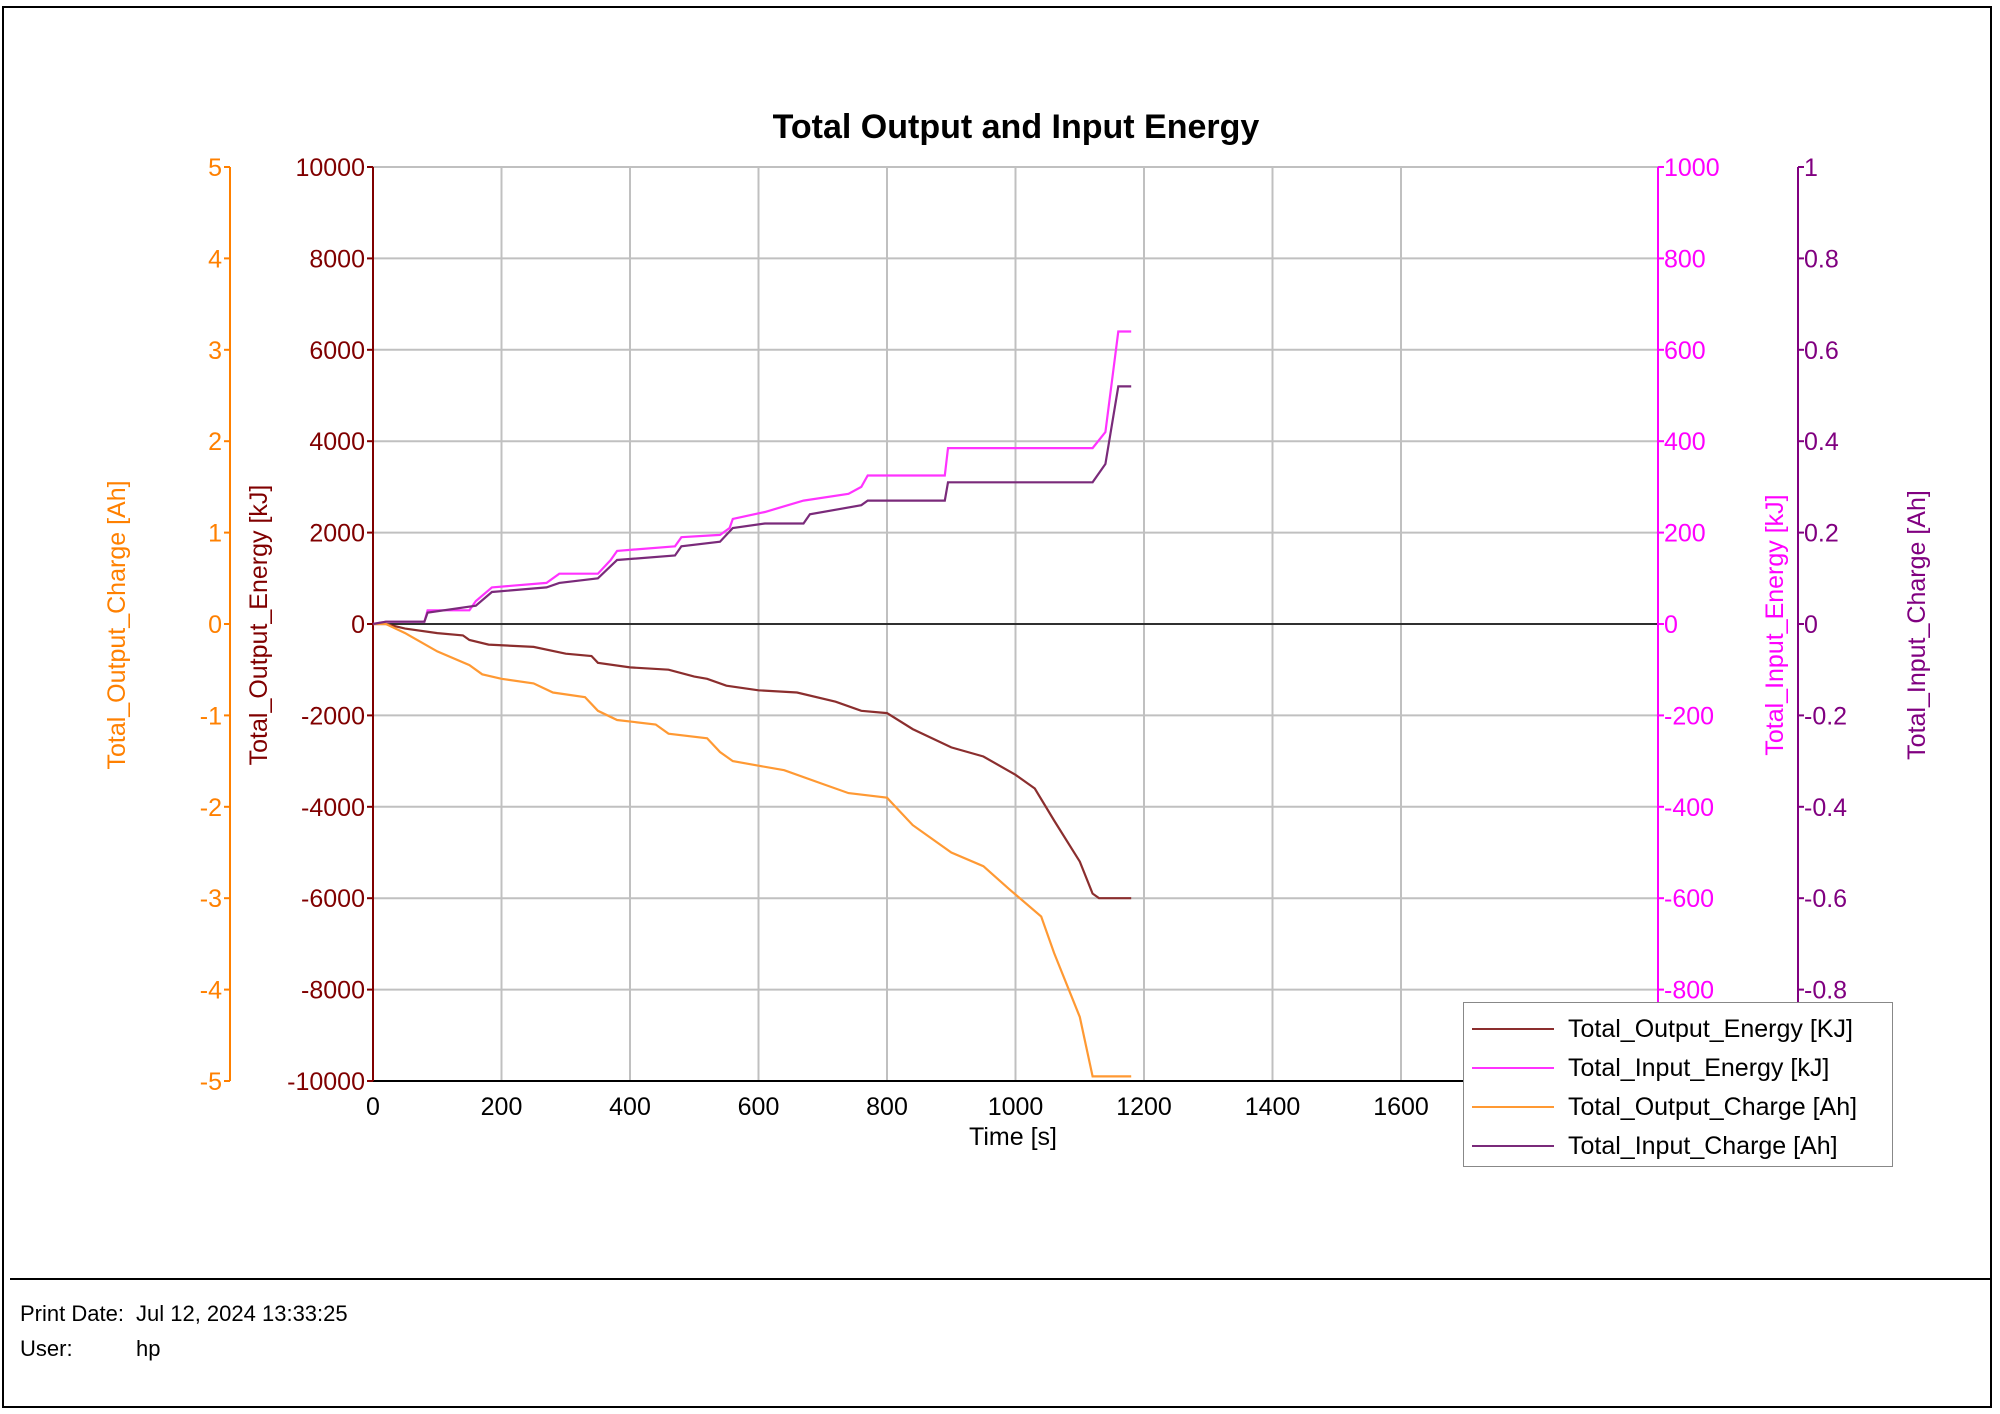 This screenshot has width=2000, height=1414. I want to click on series-line-input-charge, so click(752, 505).